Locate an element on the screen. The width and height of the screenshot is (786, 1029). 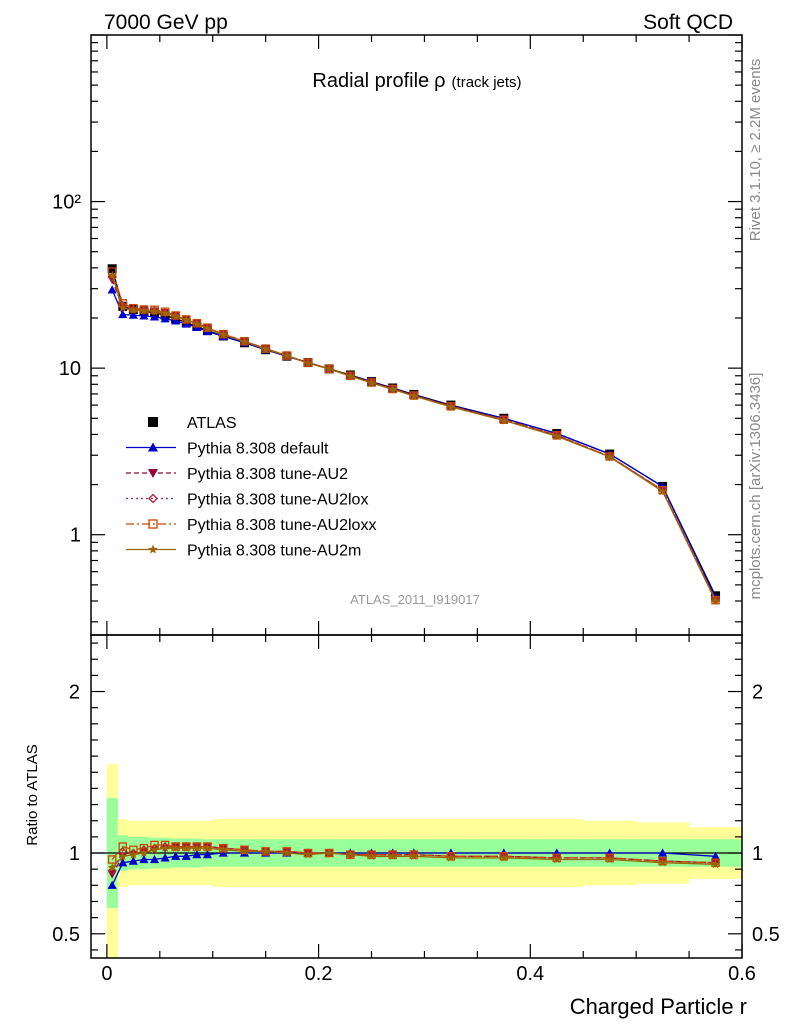
x-tick-label: 0.2 is located at coordinates (319, 974).